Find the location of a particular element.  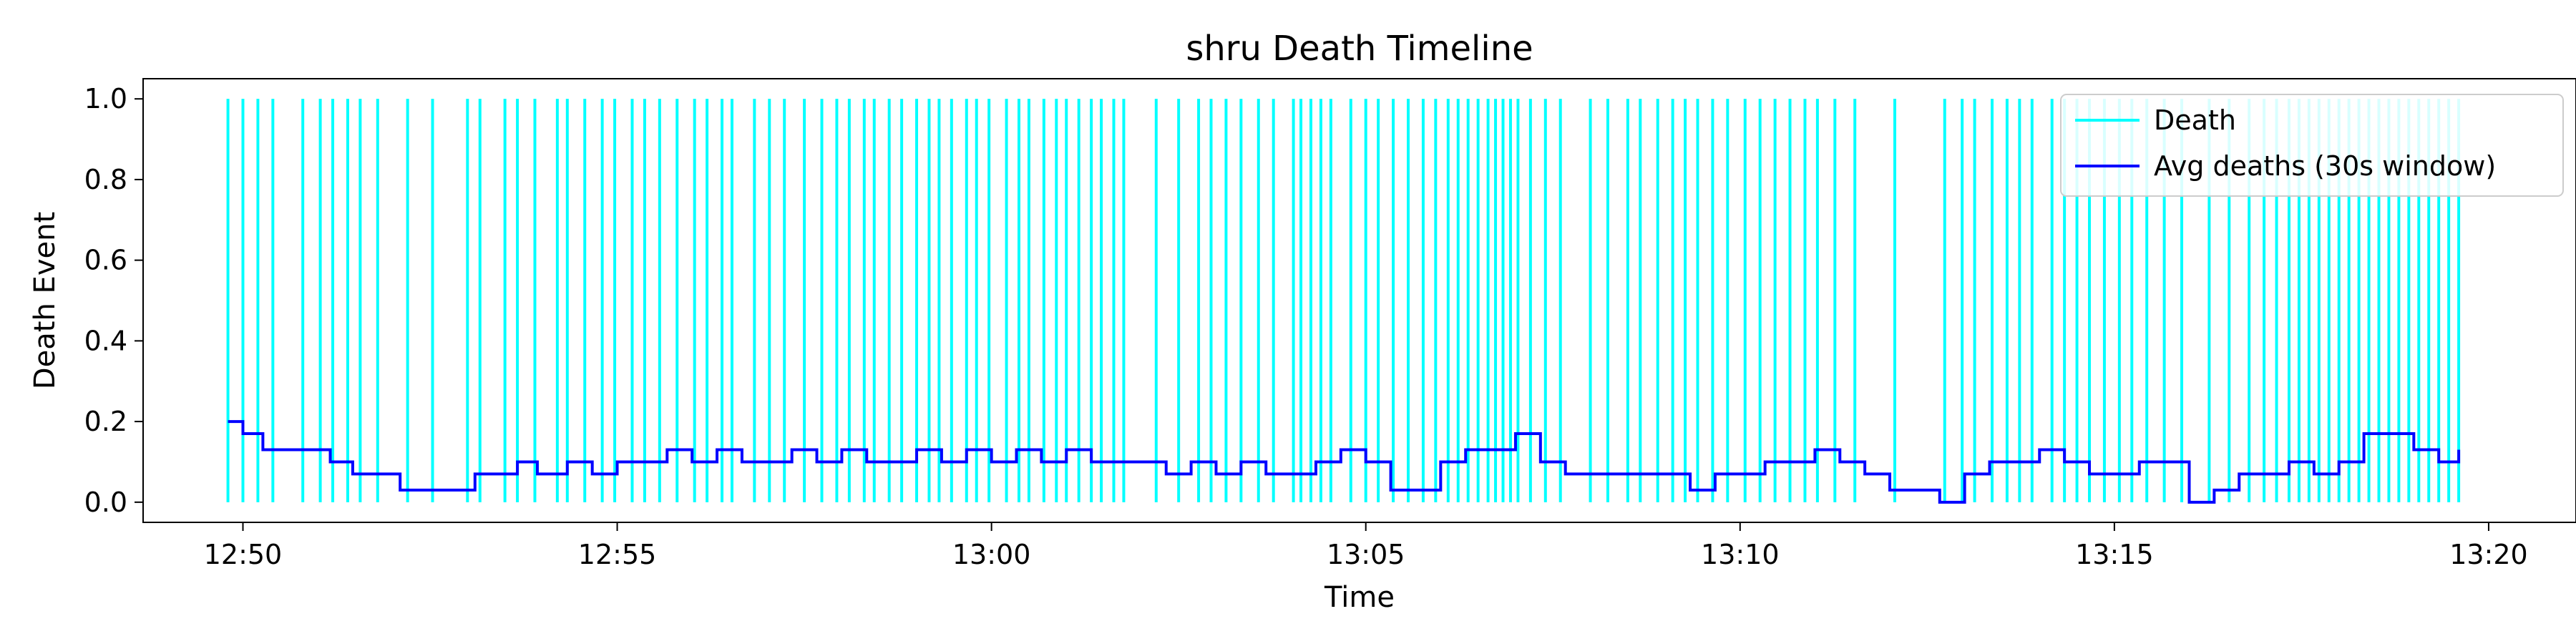

y-tick-label: 0.8 is located at coordinates (105, 179).